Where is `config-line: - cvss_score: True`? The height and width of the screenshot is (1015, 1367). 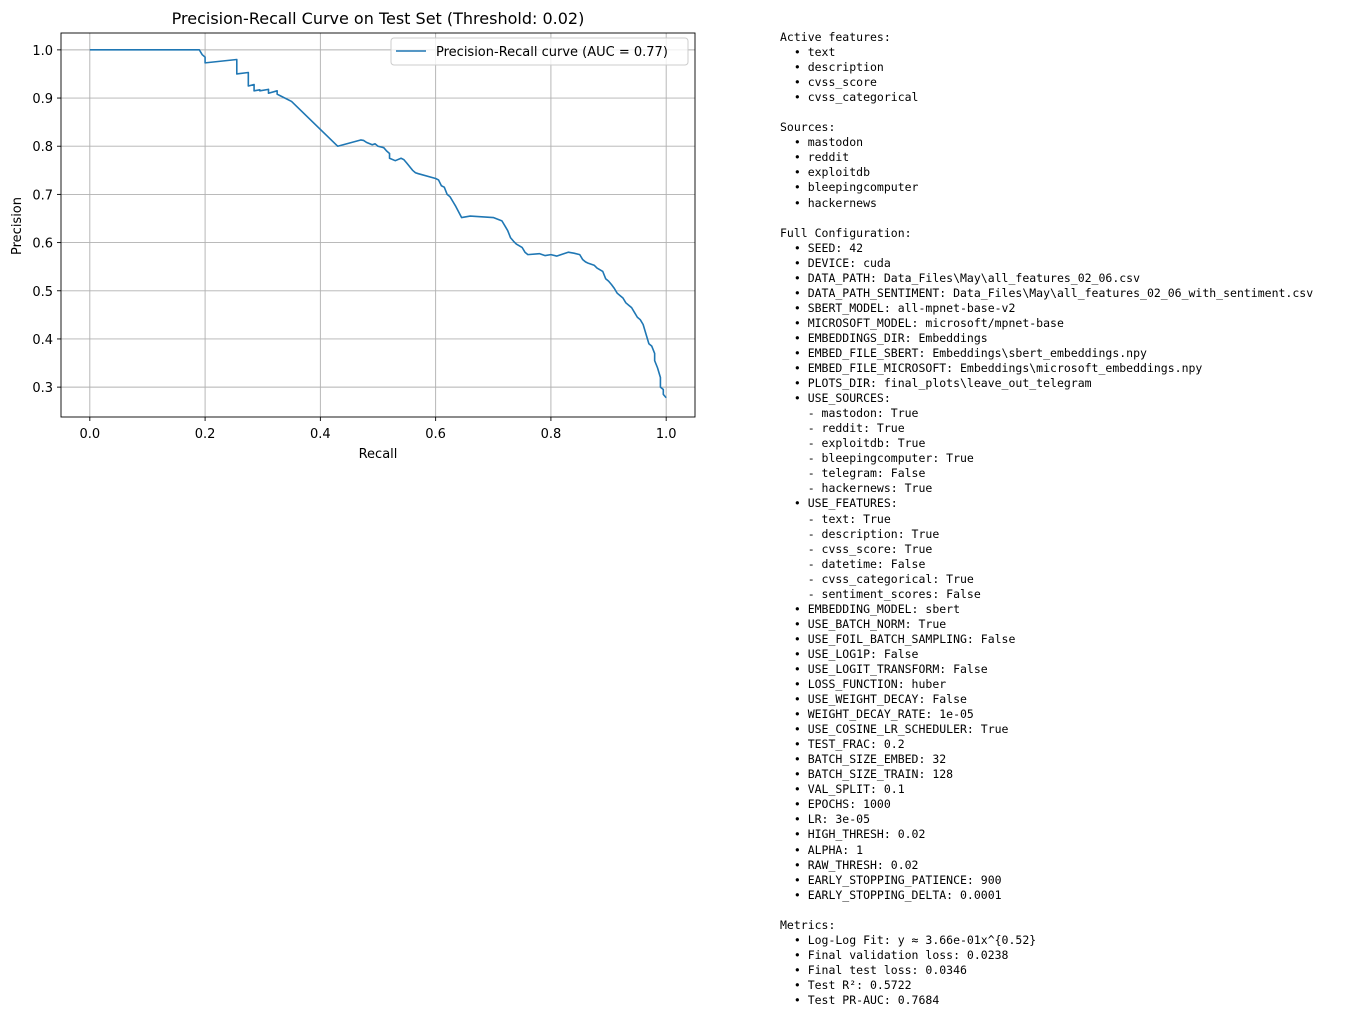
config-line: - cvss_score: True is located at coordinates (856, 548).